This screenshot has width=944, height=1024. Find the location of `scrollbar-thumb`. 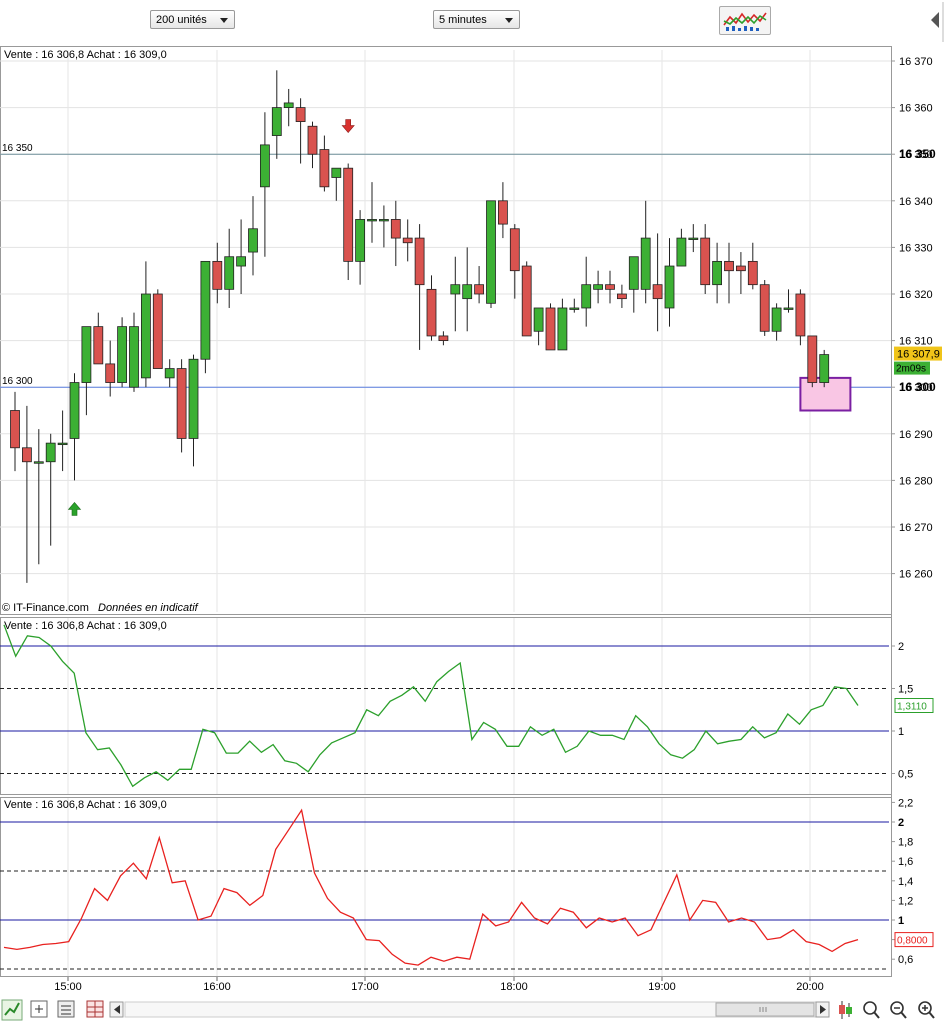

scrollbar-thumb is located at coordinates (765, 1009).